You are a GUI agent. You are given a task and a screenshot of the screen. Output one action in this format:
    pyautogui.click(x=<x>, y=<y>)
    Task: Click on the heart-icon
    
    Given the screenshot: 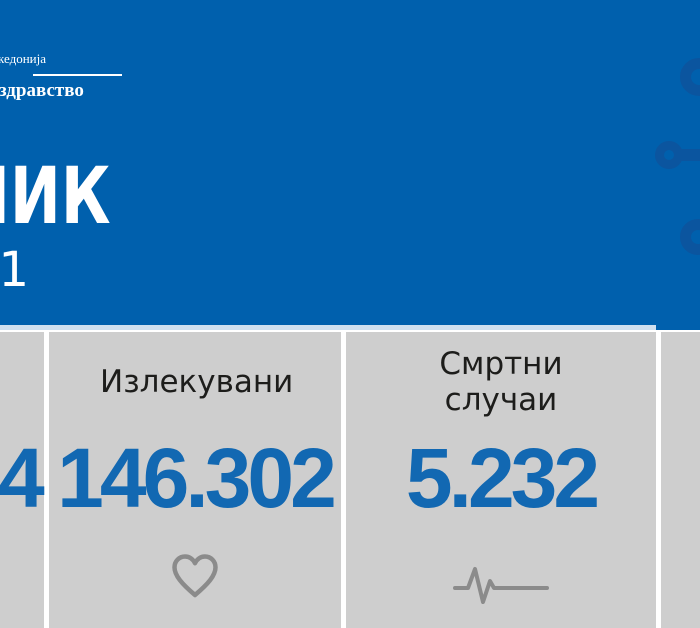 What is the action you would take?
    pyautogui.click(x=195, y=577)
    